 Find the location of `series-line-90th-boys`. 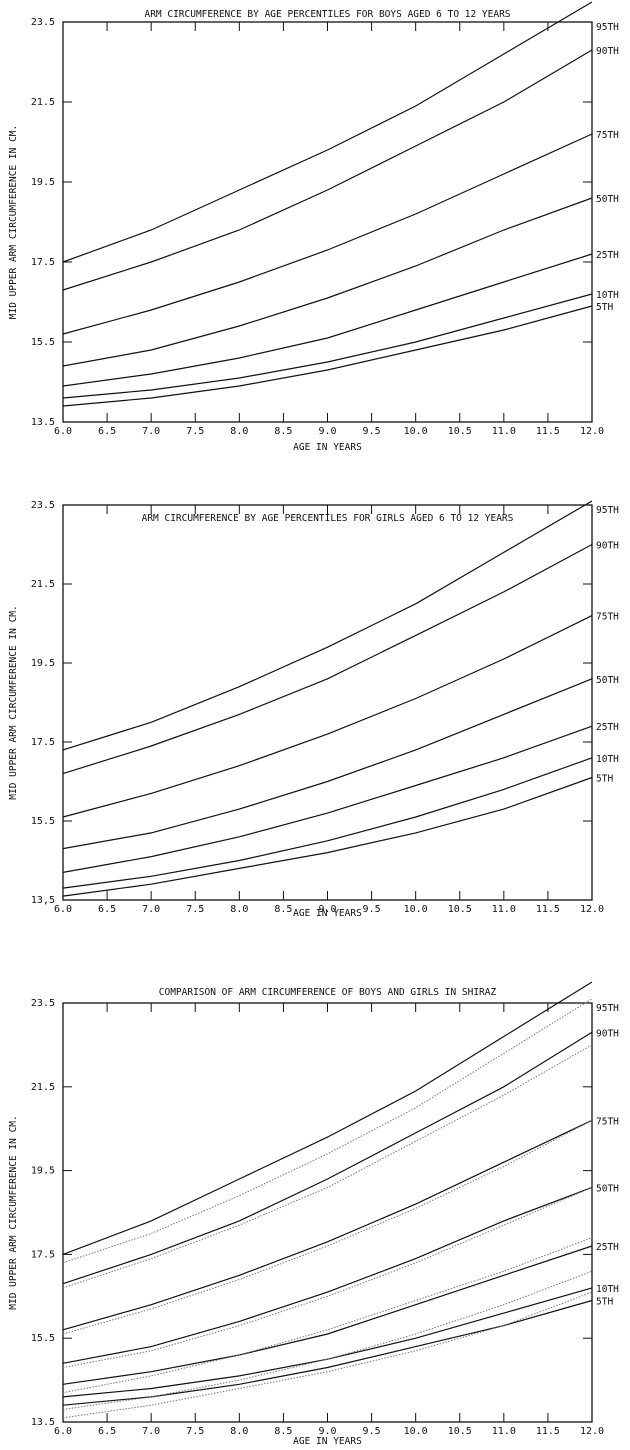

series-line-90th-boys is located at coordinates (327, 1158).